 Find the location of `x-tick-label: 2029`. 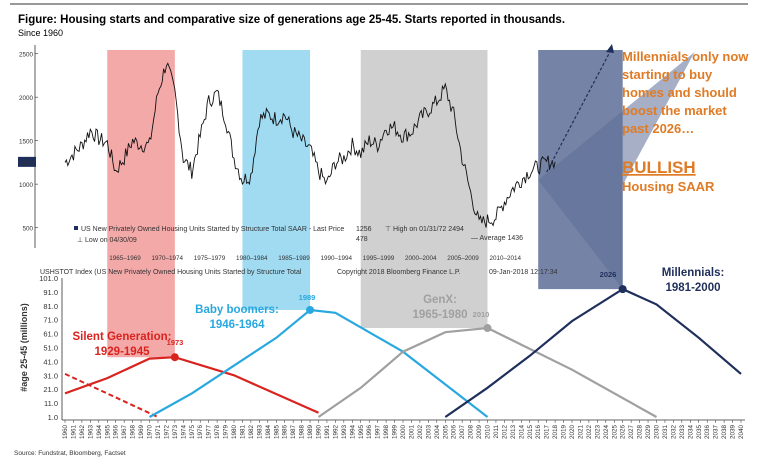

x-tick-label: 2029 is located at coordinates (648, 432).